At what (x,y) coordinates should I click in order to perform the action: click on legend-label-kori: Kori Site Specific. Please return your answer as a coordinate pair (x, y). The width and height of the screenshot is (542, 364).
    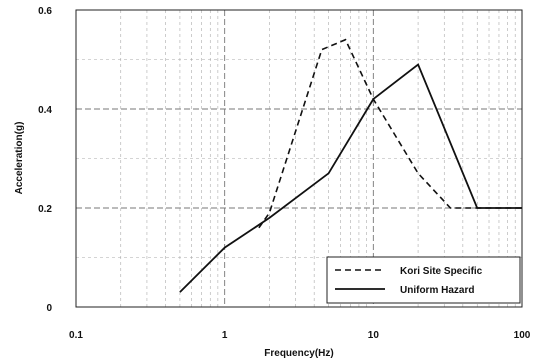
    Looking at the image, I should click on (441, 271).